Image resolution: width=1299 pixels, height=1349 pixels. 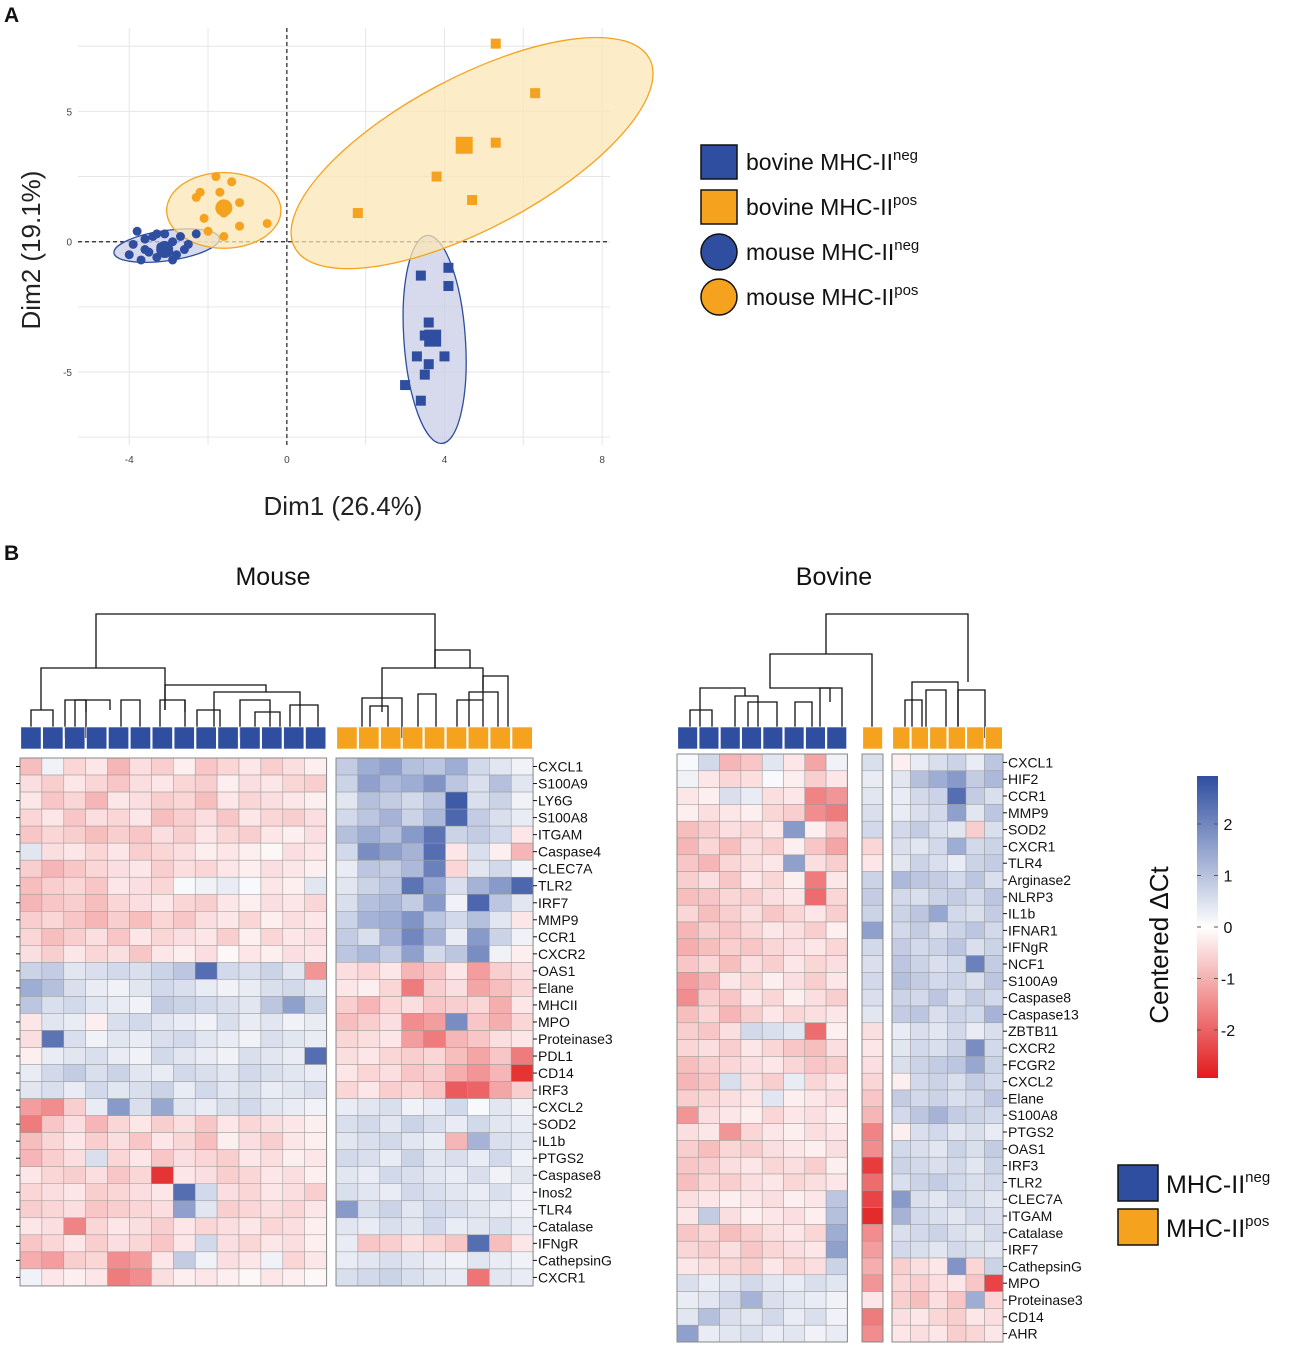 What do you see at coordinates (1257, 1177) in the screenshot?
I see `legend-superscript: neg` at bounding box center [1257, 1177].